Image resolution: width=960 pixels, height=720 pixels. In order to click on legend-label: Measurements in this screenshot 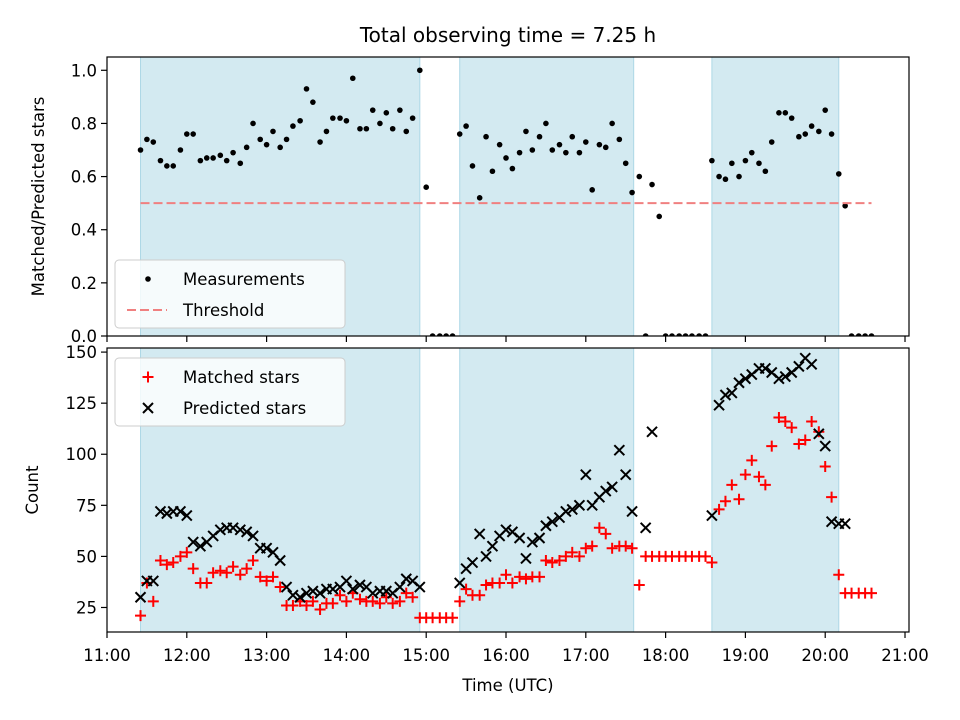, I will do `click(244, 279)`.